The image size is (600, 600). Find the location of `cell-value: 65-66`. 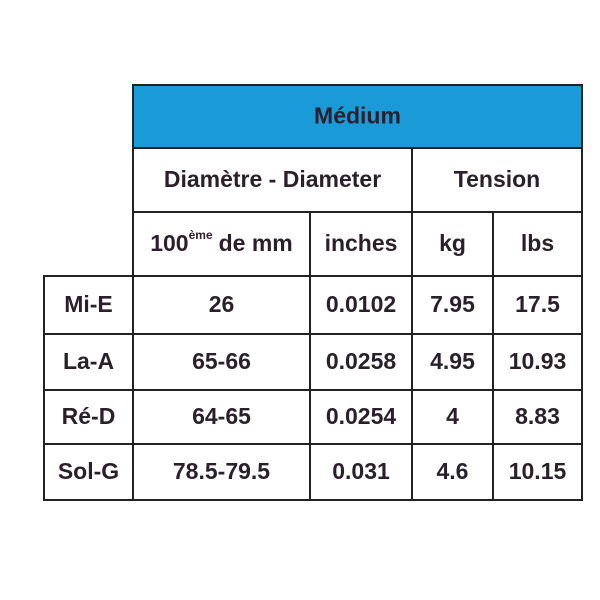

cell-value: 65-66 is located at coordinates (221, 361).